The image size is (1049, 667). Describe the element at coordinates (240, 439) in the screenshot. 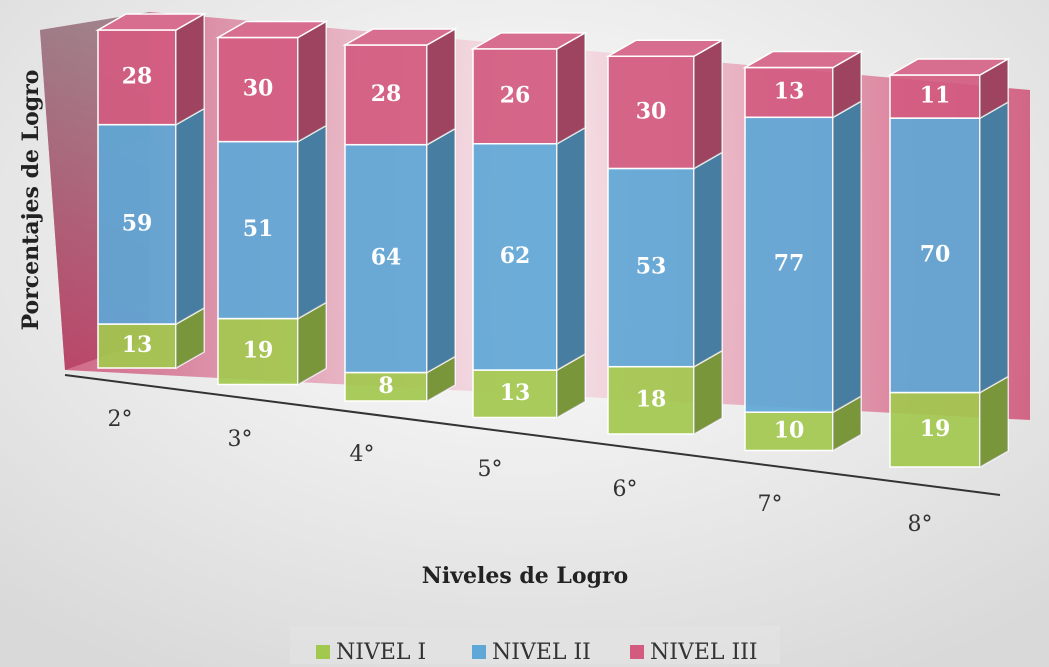

I see `x-tick-label: 3°` at that location.